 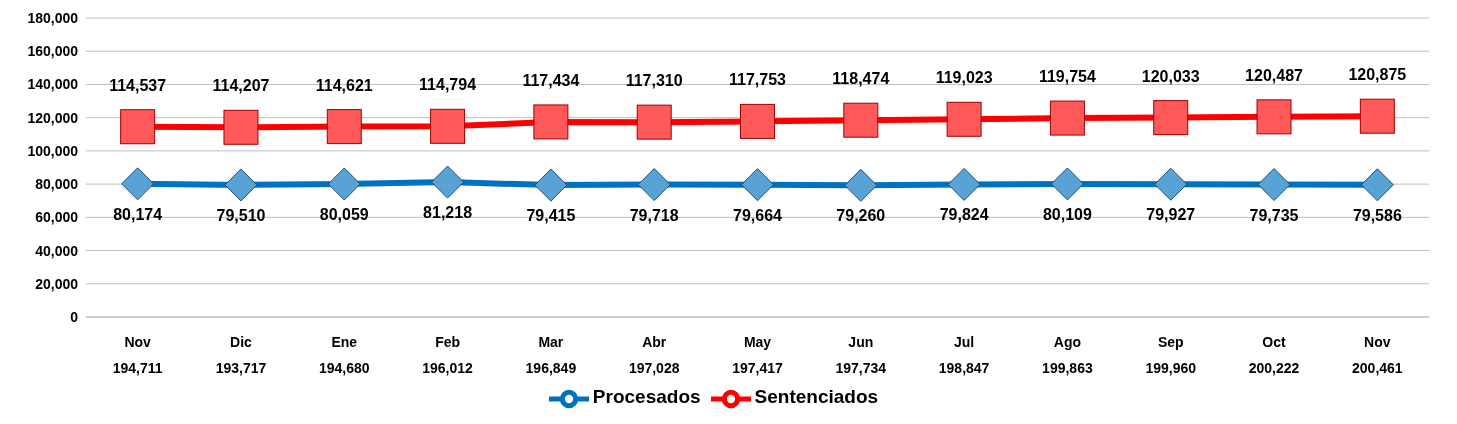 What do you see at coordinates (57, 250) in the screenshot?
I see `y-tick-label: 40,000` at bounding box center [57, 250].